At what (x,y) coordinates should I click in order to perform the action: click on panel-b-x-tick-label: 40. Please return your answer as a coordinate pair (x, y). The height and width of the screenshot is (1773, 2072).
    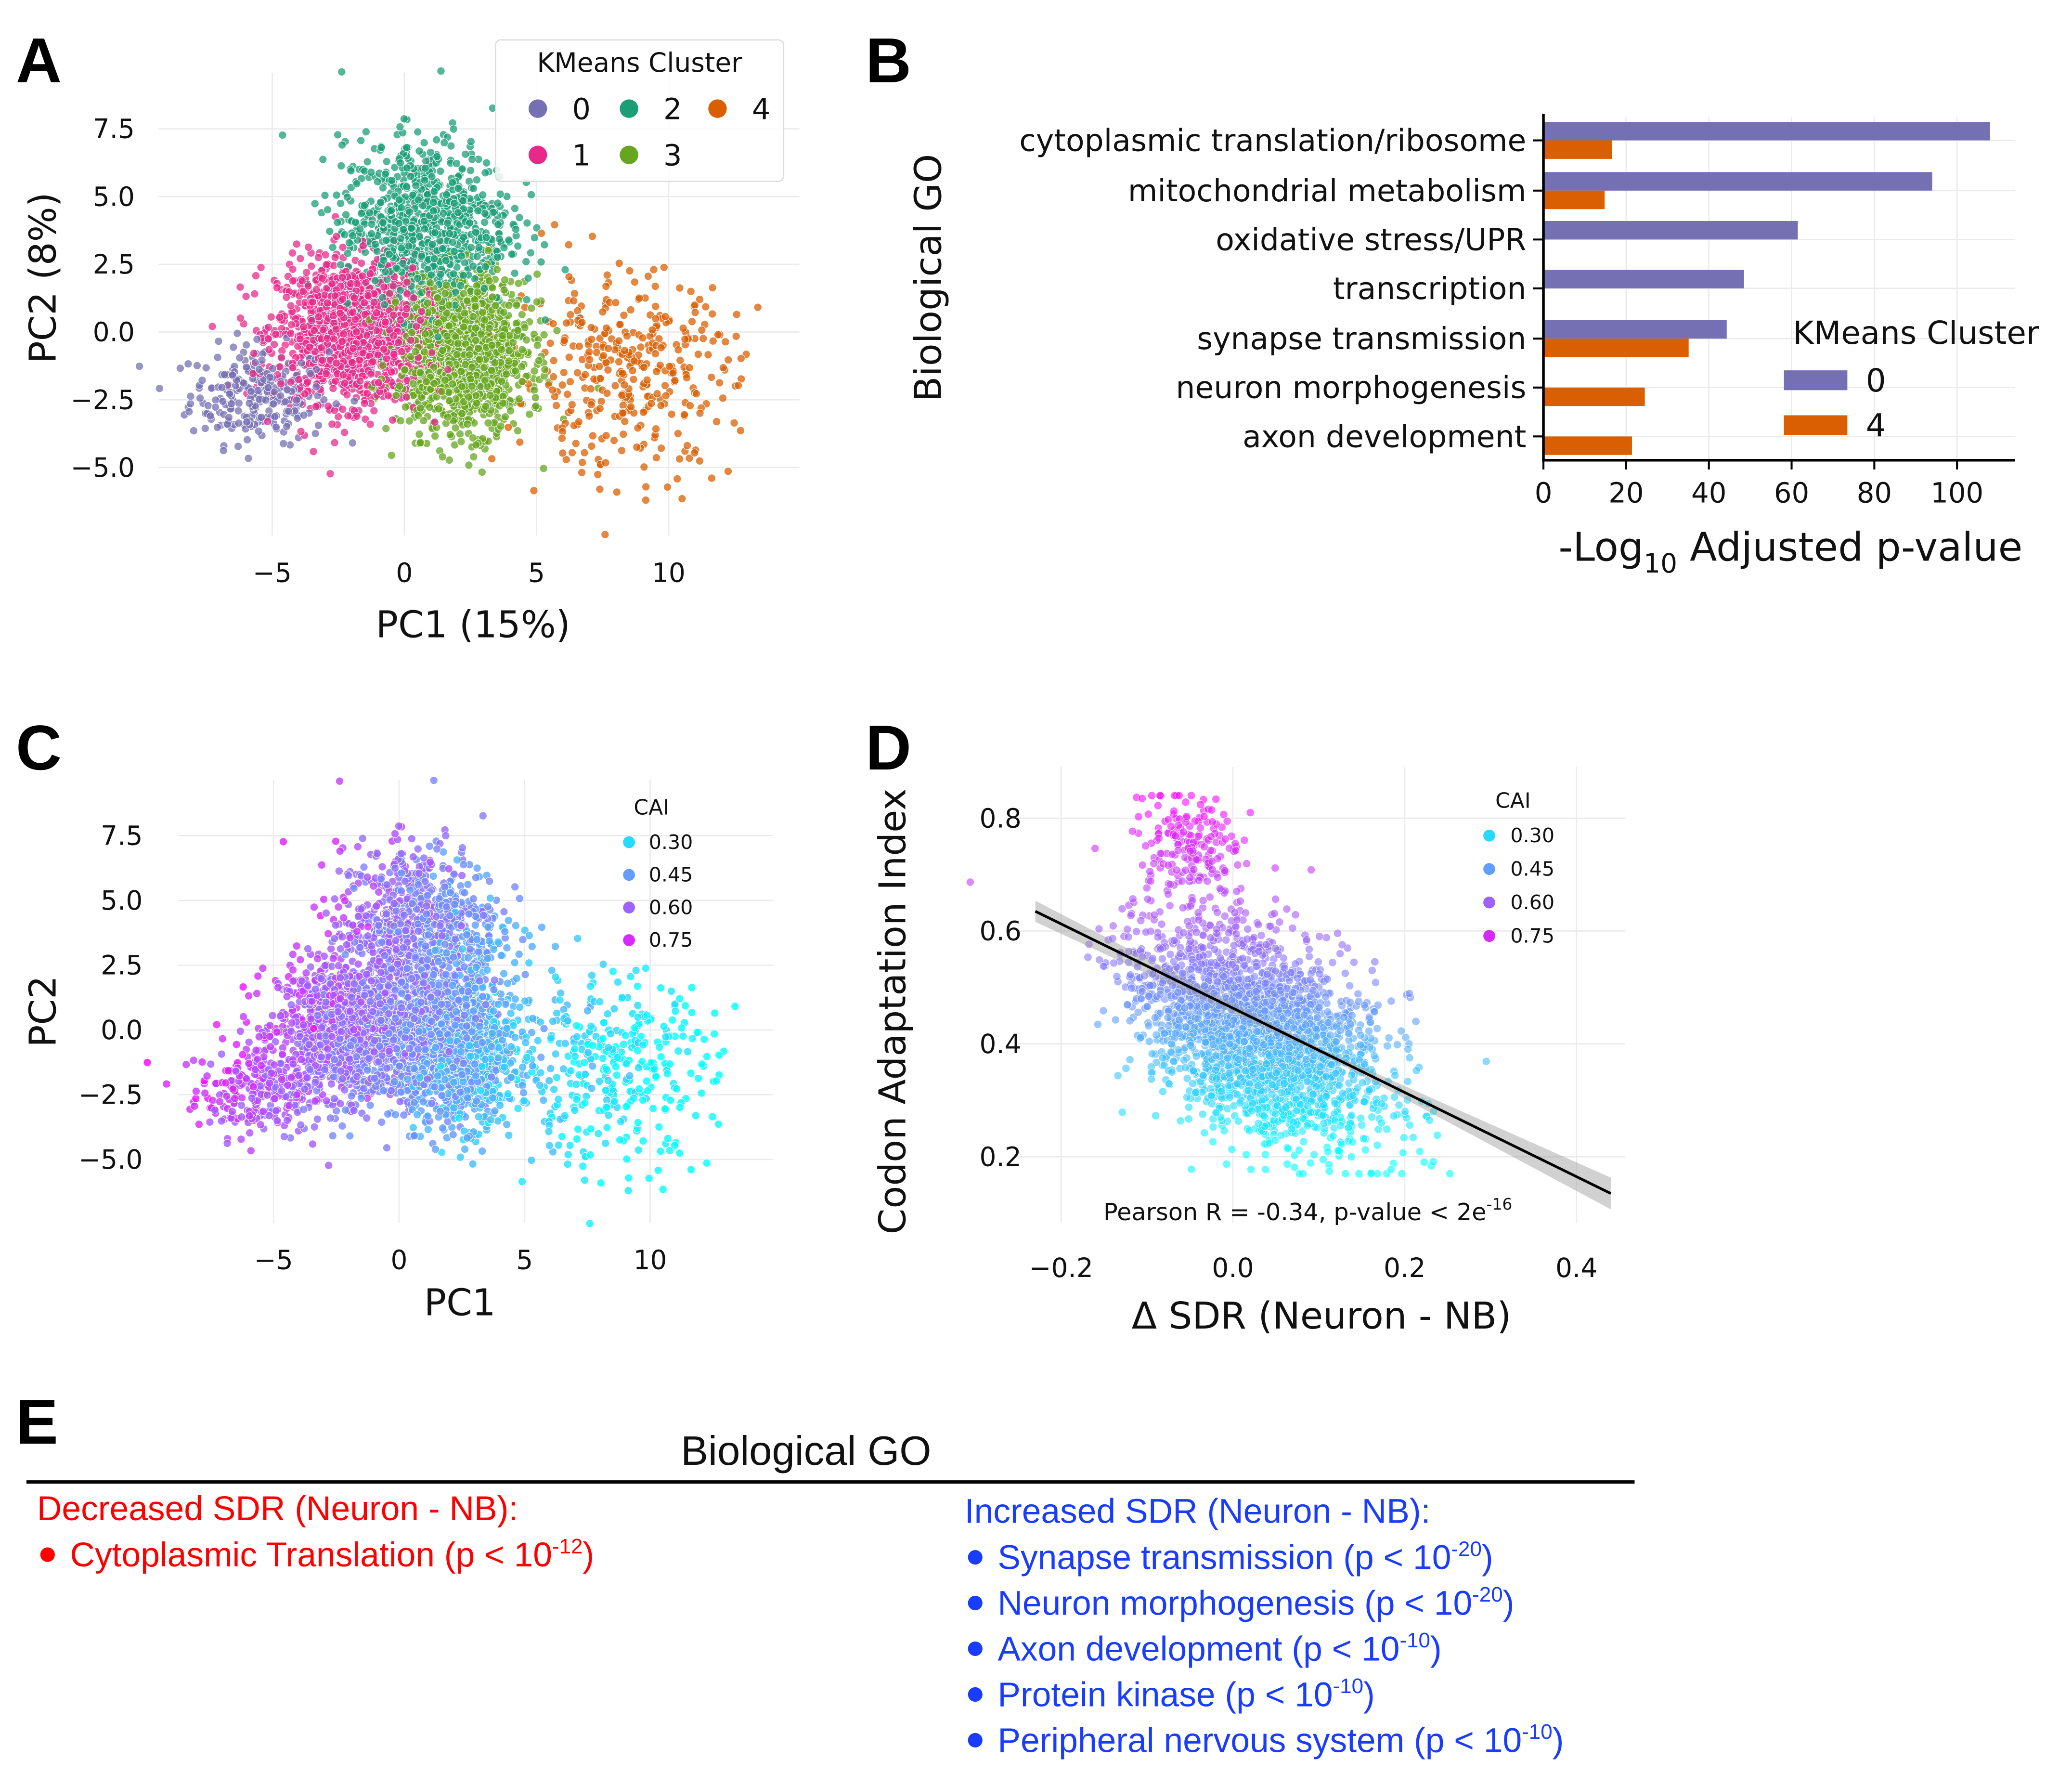
    Looking at the image, I should click on (1708, 493).